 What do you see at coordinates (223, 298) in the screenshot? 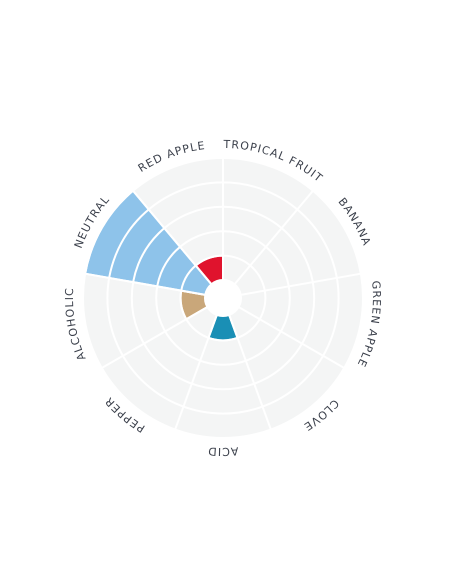
I see `center-hole` at bounding box center [223, 298].